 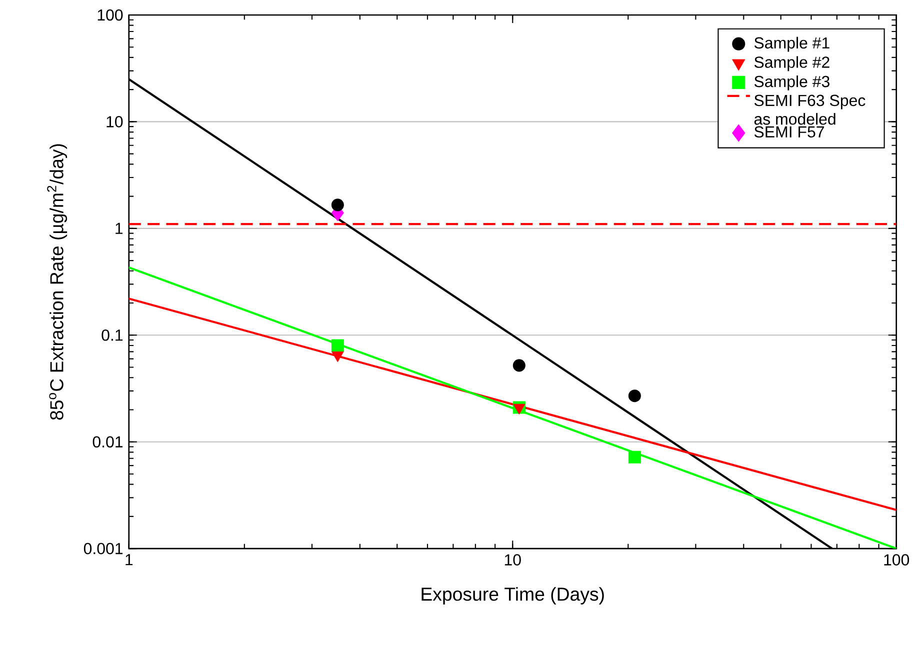 What do you see at coordinates (792, 83) in the screenshot?
I see `legend-label: Sample #3` at bounding box center [792, 83].